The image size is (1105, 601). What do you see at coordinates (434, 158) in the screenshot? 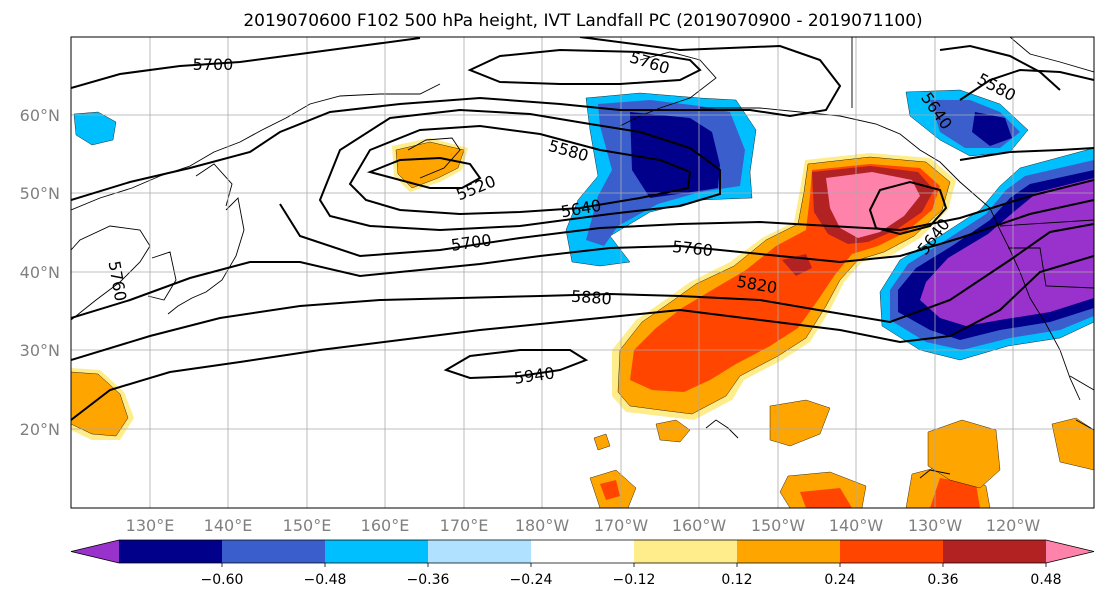
I see `kamchatka-coastline` at bounding box center [434, 158].